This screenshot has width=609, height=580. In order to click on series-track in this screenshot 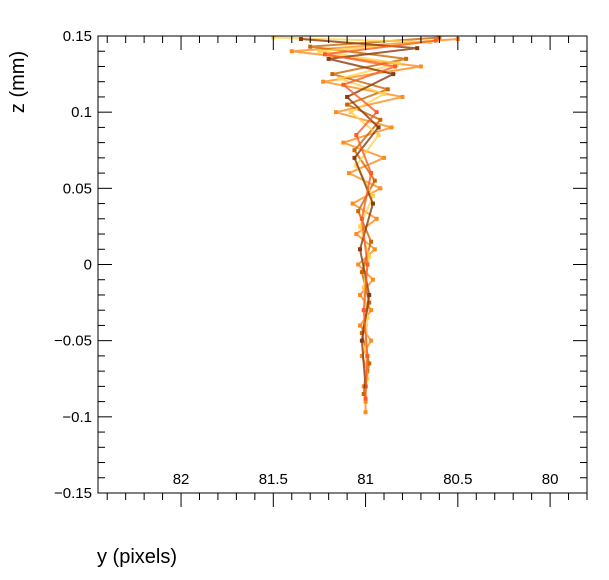, I will do `click(380, 219)`.